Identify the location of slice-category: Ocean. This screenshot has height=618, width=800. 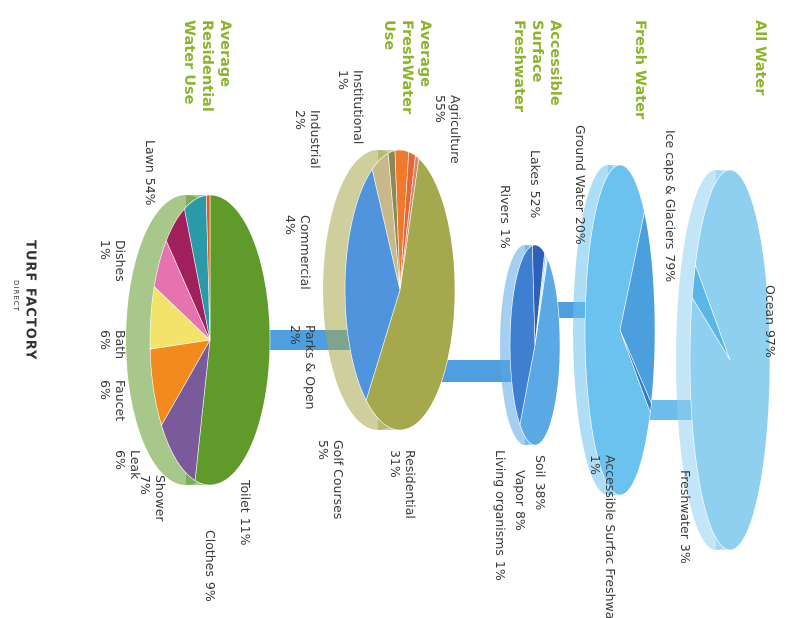
(771, 305).